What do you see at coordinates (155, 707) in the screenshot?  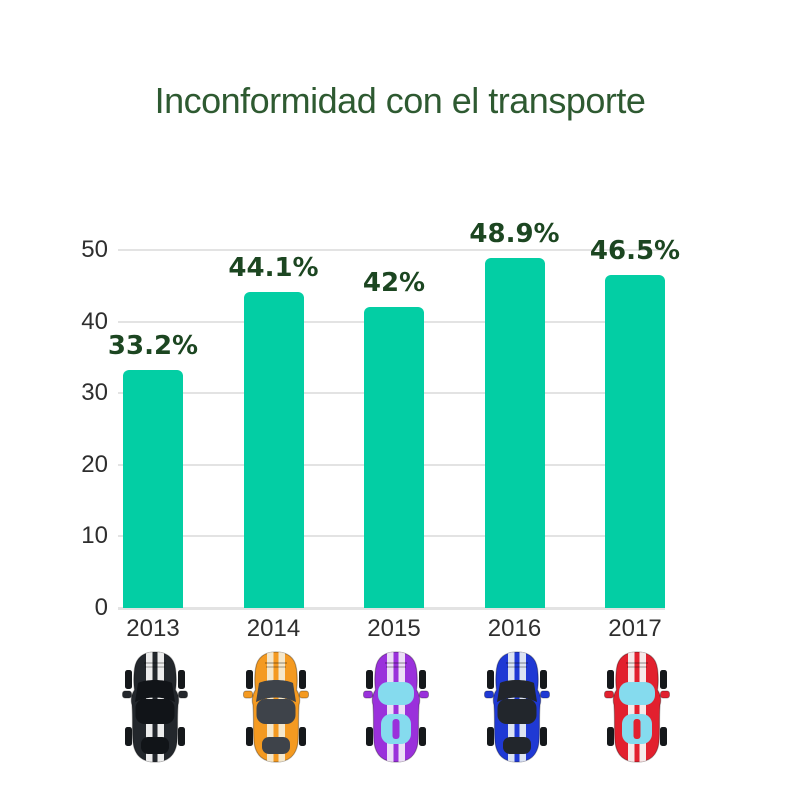 I see `black-car-icon` at bounding box center [155, 707].